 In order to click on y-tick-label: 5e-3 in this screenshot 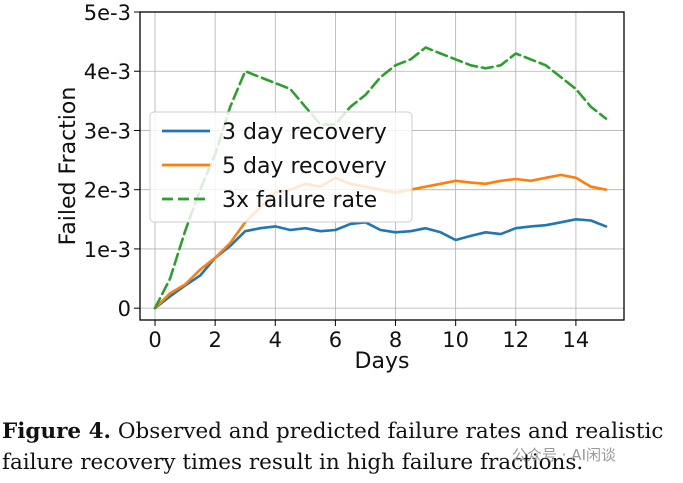, I will do `click(107, 13)`.